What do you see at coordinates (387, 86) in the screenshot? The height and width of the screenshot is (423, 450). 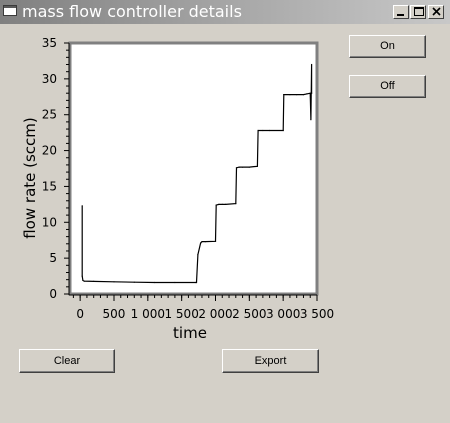 I see `off-button: Off` at bounding box center [387, 86].